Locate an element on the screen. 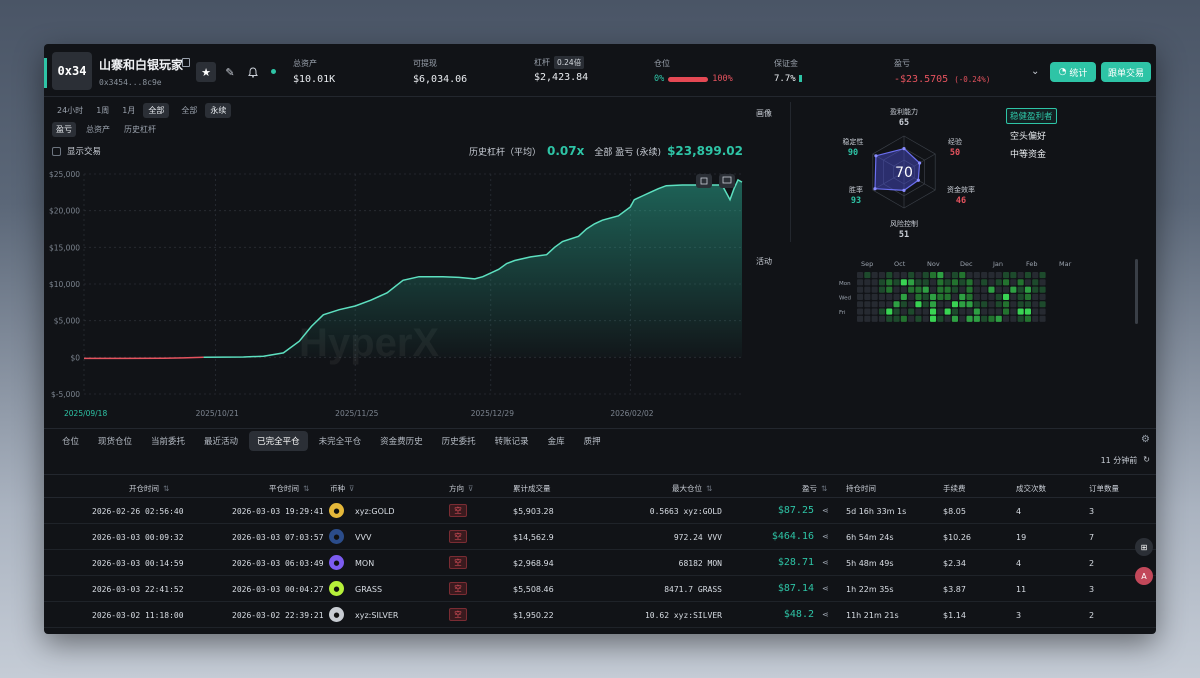  cell-fills: 4 is located at coordinates (1019, 511).